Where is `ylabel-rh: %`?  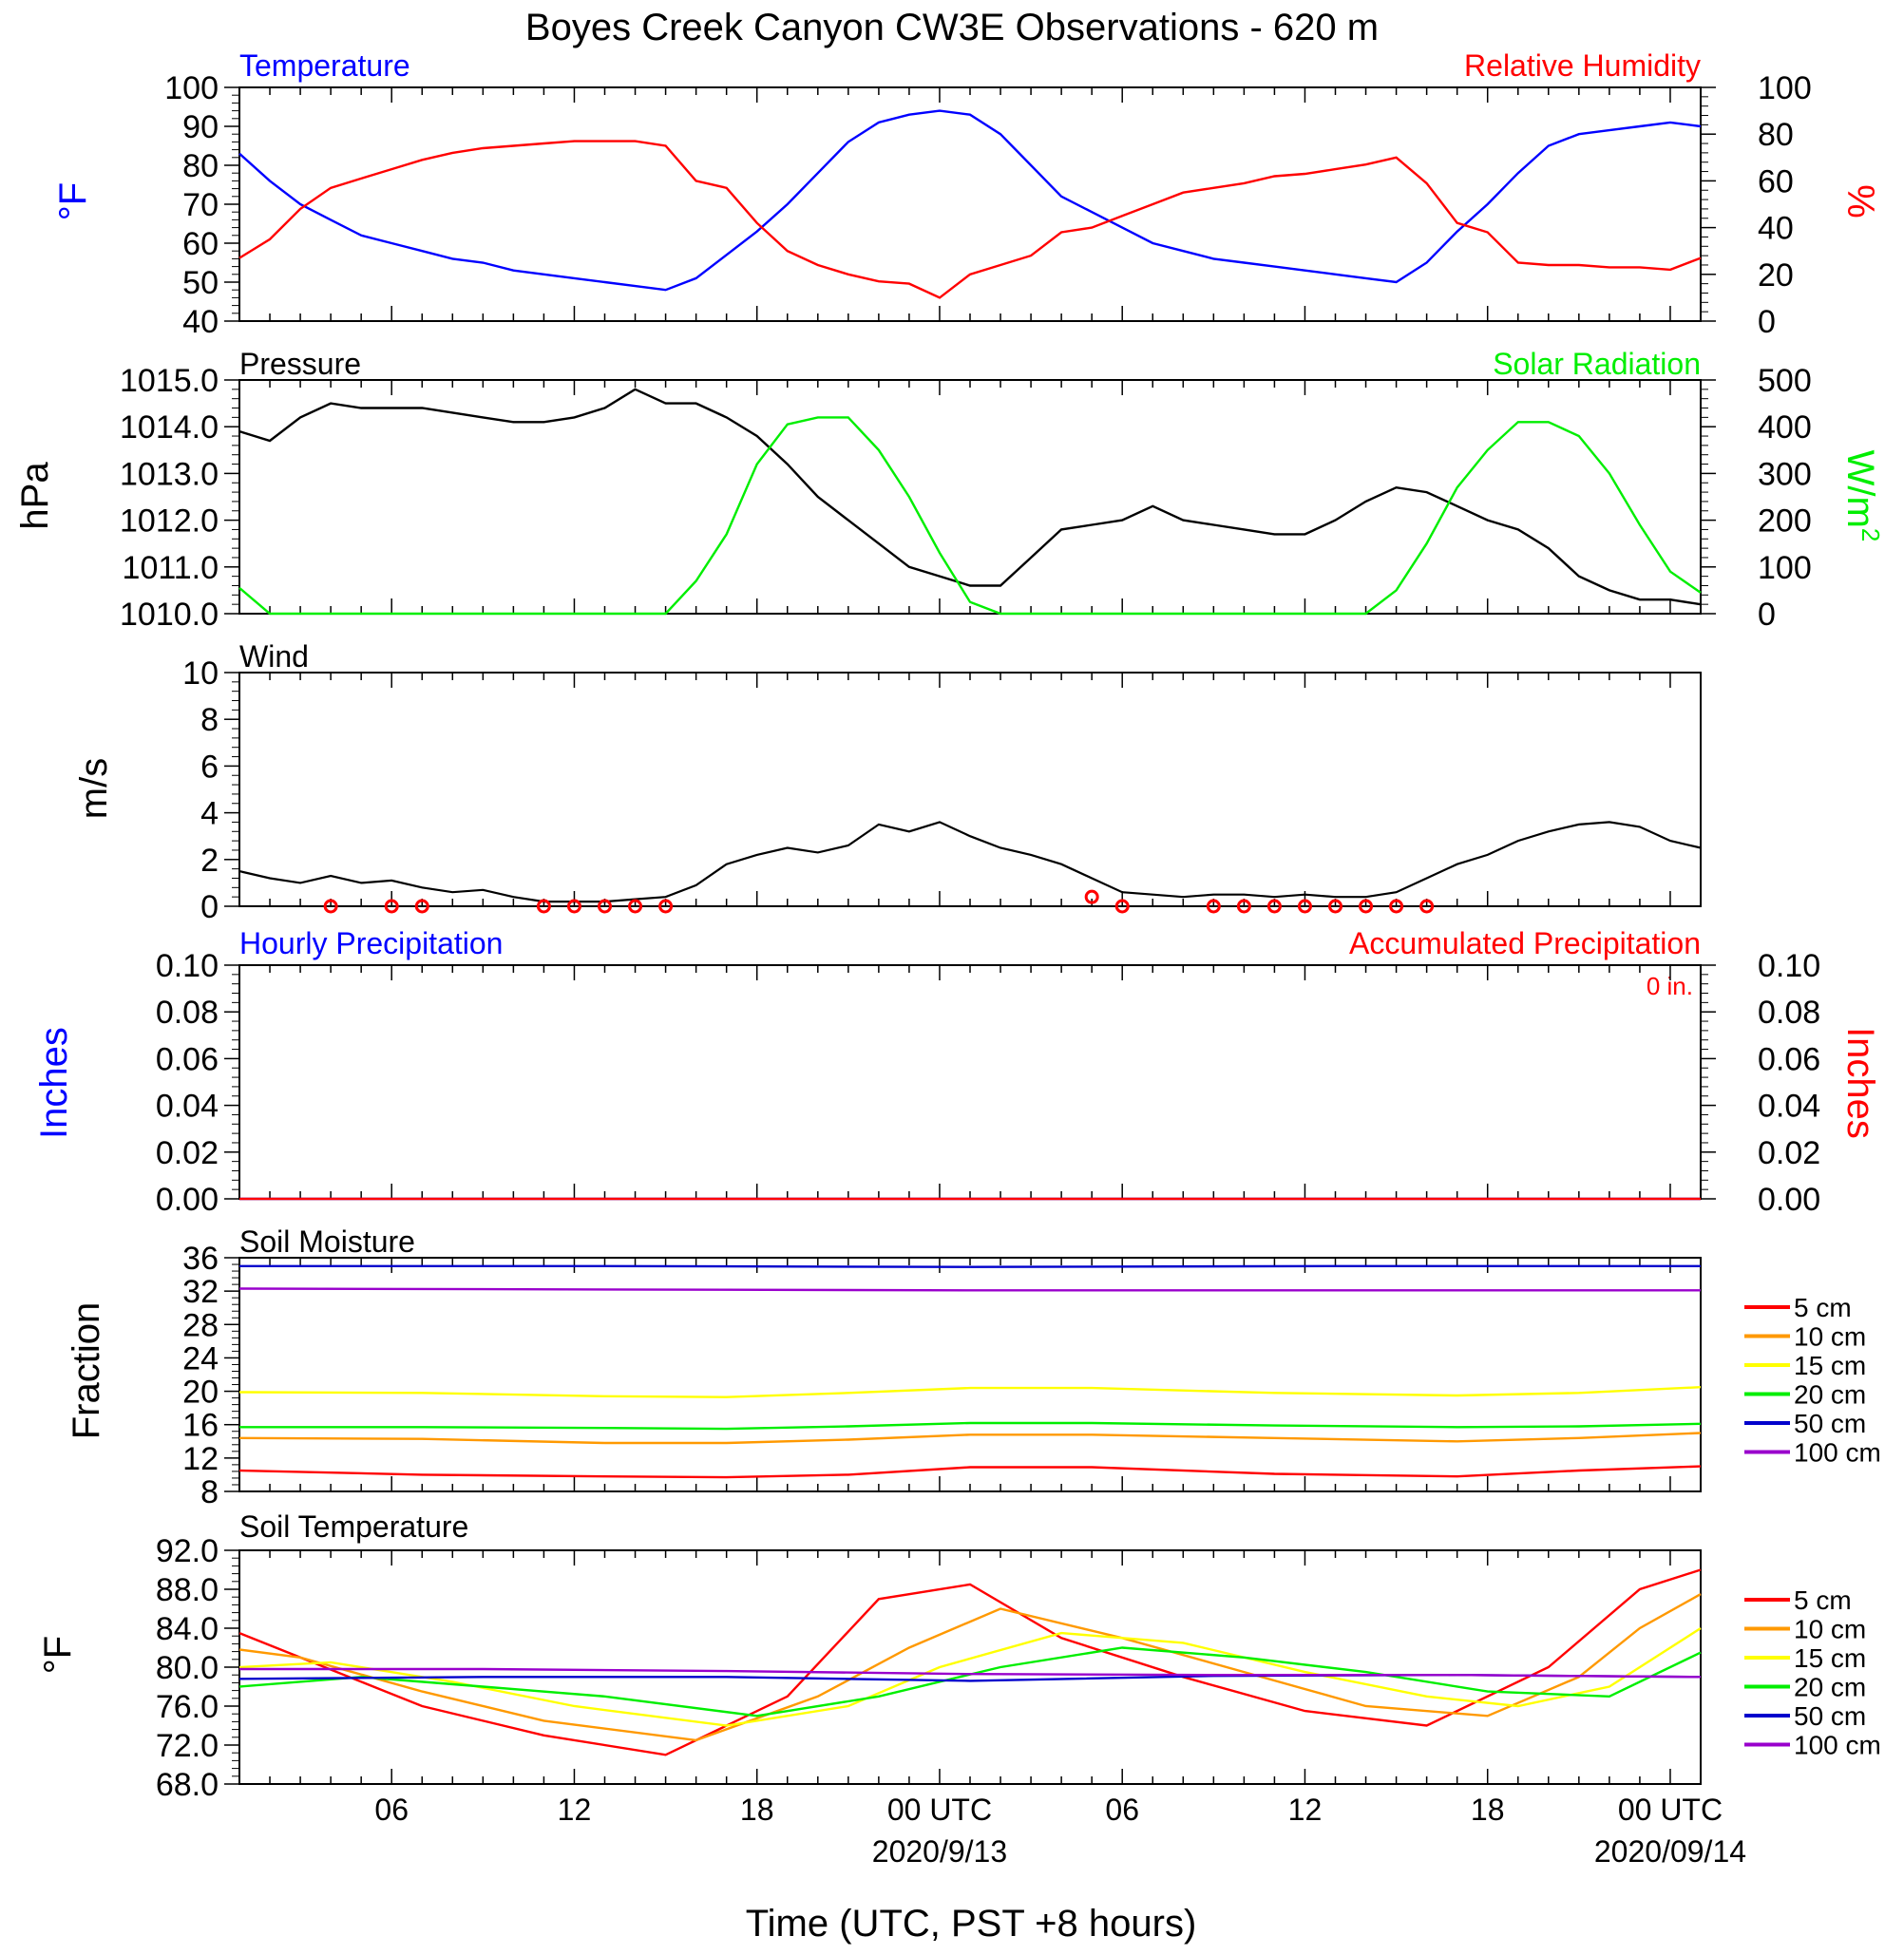 ylabel-rh: % is located at coordinates (1860, 201).